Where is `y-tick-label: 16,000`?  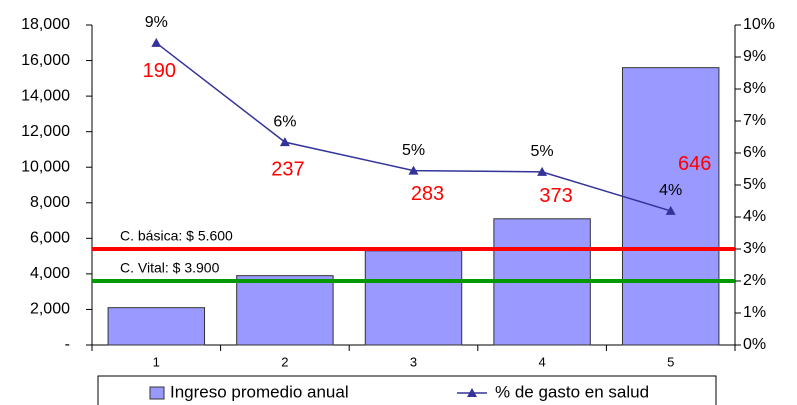 y-tick-label: 16,000 is located at coordinates (45, 60).